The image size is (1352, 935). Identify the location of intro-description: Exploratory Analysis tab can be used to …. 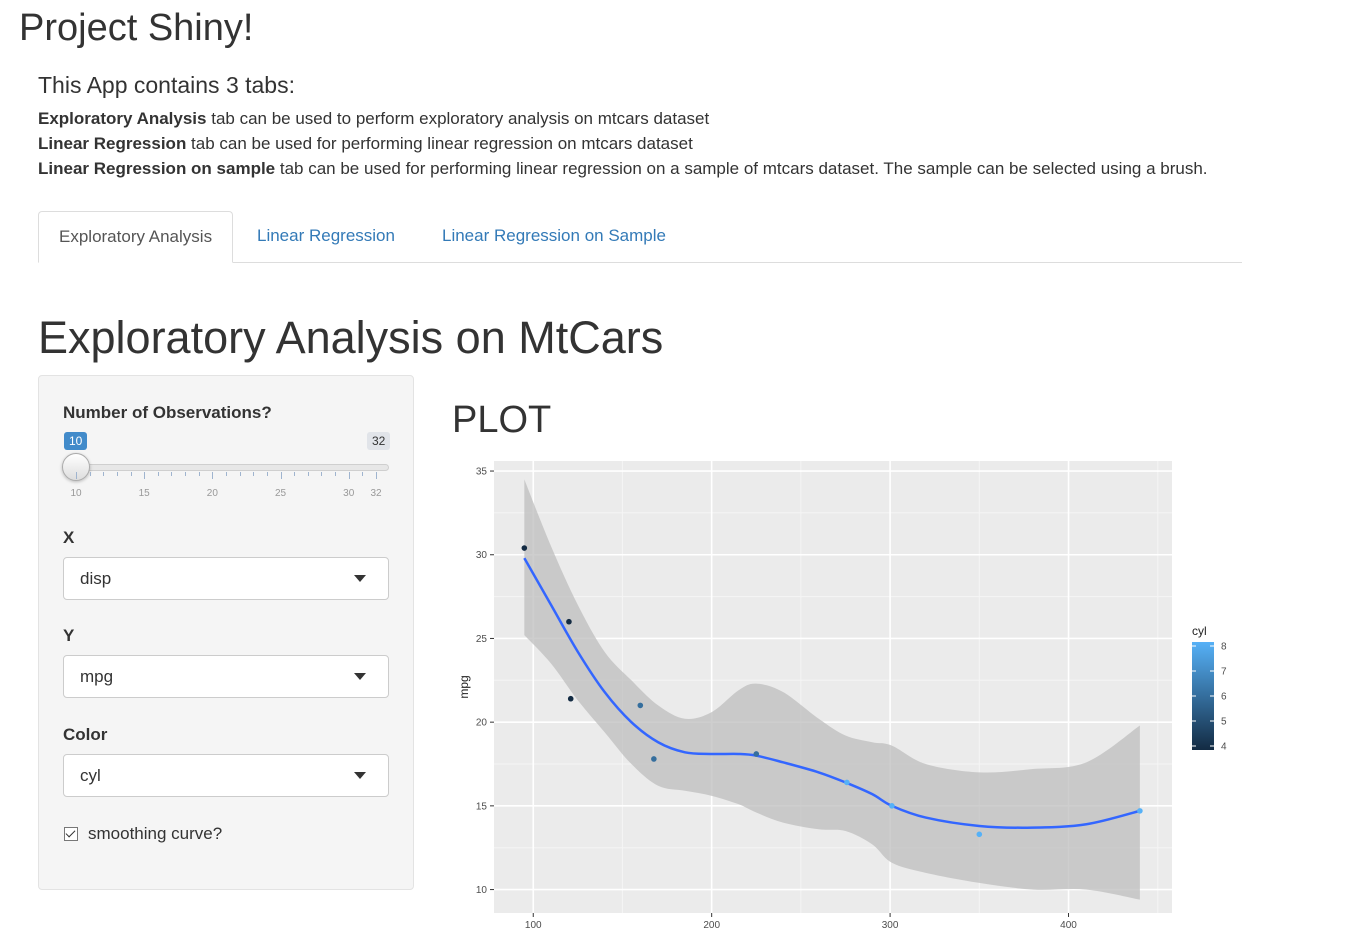
(628, 143).